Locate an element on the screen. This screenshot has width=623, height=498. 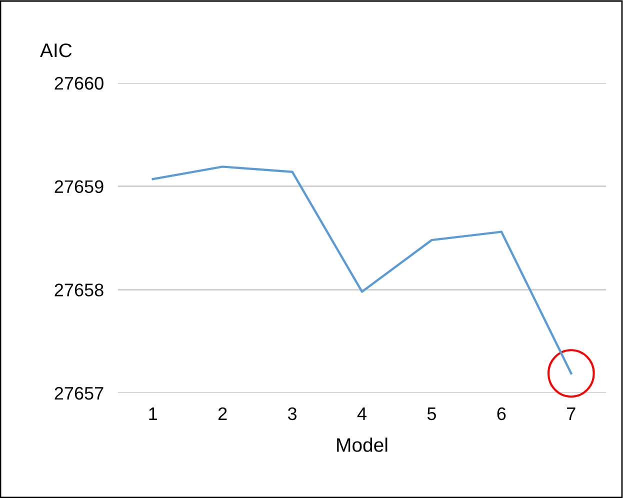
x-tick-label: 2 is located at coordinates (222, 413).